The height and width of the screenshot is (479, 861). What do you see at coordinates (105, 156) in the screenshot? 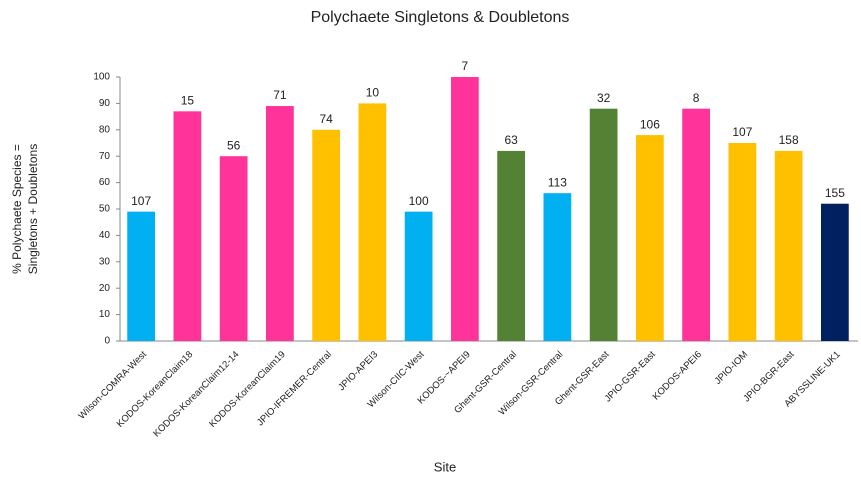
I see `y-tick-label: 70` at bounding box center [105, 156].